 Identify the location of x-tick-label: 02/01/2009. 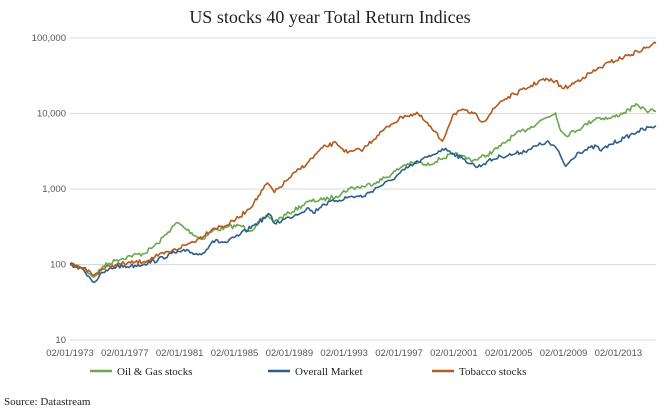
(564, 353).